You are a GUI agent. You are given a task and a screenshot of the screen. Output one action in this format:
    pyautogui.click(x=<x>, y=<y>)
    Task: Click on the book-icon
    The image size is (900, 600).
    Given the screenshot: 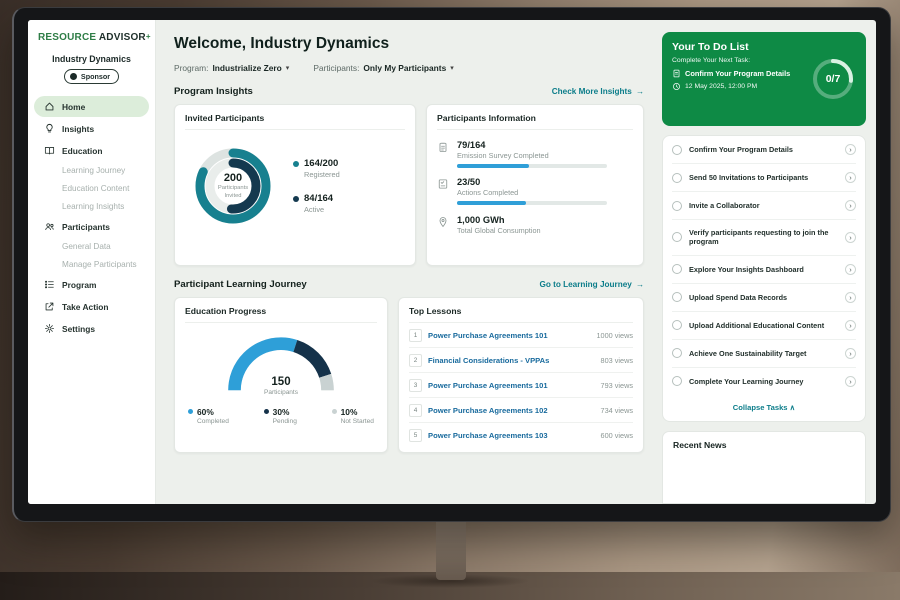 What is the action you would take?
    pyautogui.click(x=49, y=150)
    